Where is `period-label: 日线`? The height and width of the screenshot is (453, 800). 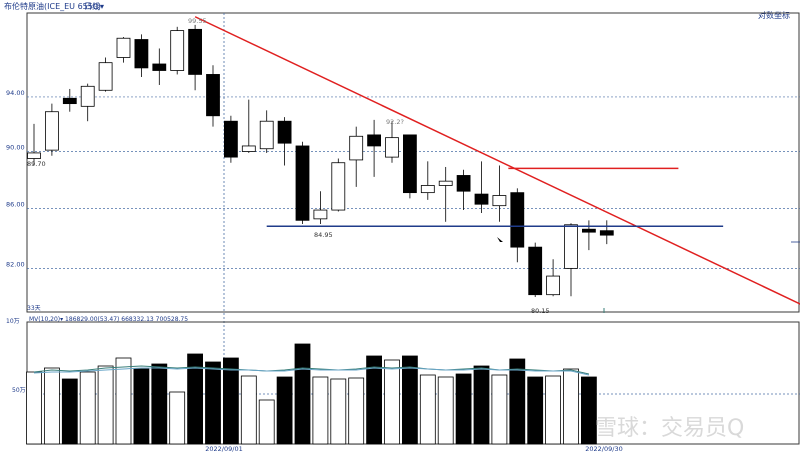
period-label: 日线 is located at coordinates (92, 6).